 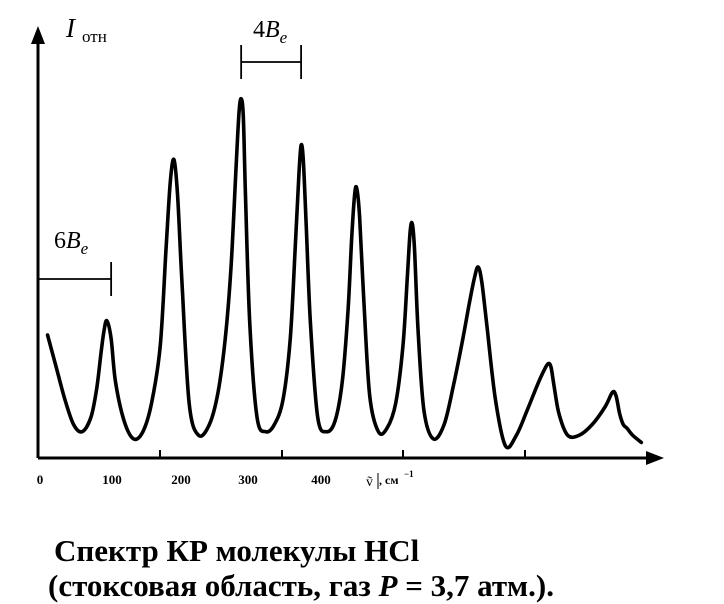 What do you see at coordinates (259, 30) in the screenshot?
I see `bracket-label-num: 4` at bounding box center [259, 30].